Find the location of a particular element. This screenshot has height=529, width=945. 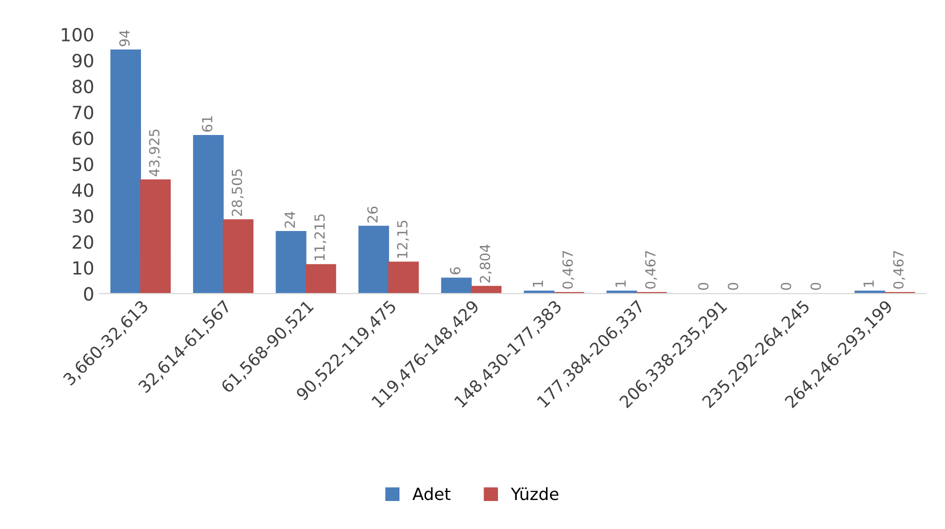

y-tick-label: 30 is located at coordinates (83, 216).